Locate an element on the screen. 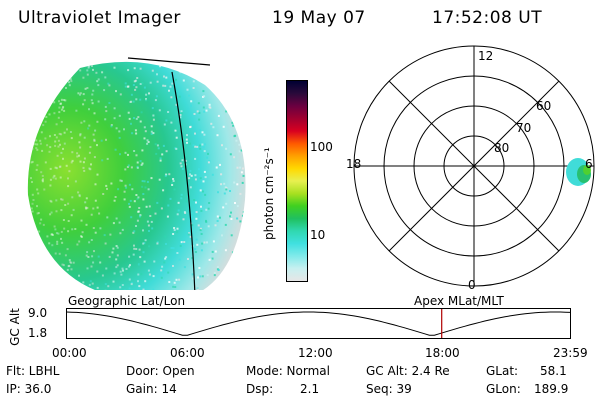 Image resolution: width=600 pixels, height=400 pixels. x-tick-0000: 00:00 is located at coordinates (69, 353).